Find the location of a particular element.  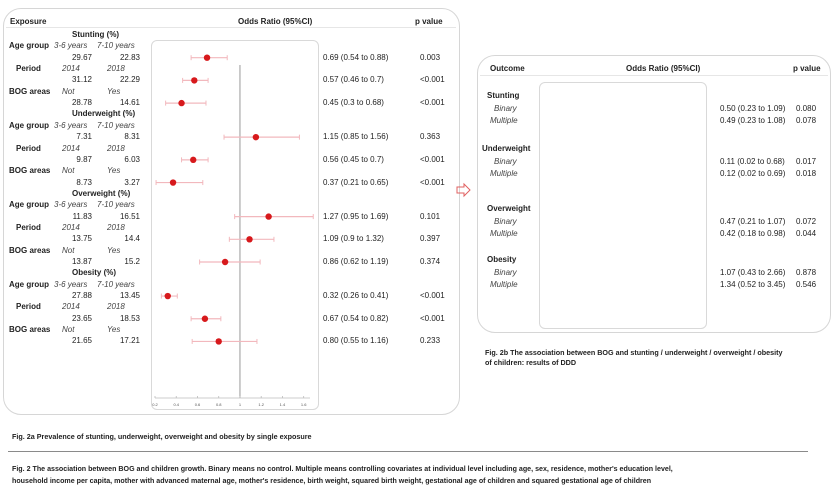

prevalence-value-2: 16.51 is located at coordinates (129, 216).